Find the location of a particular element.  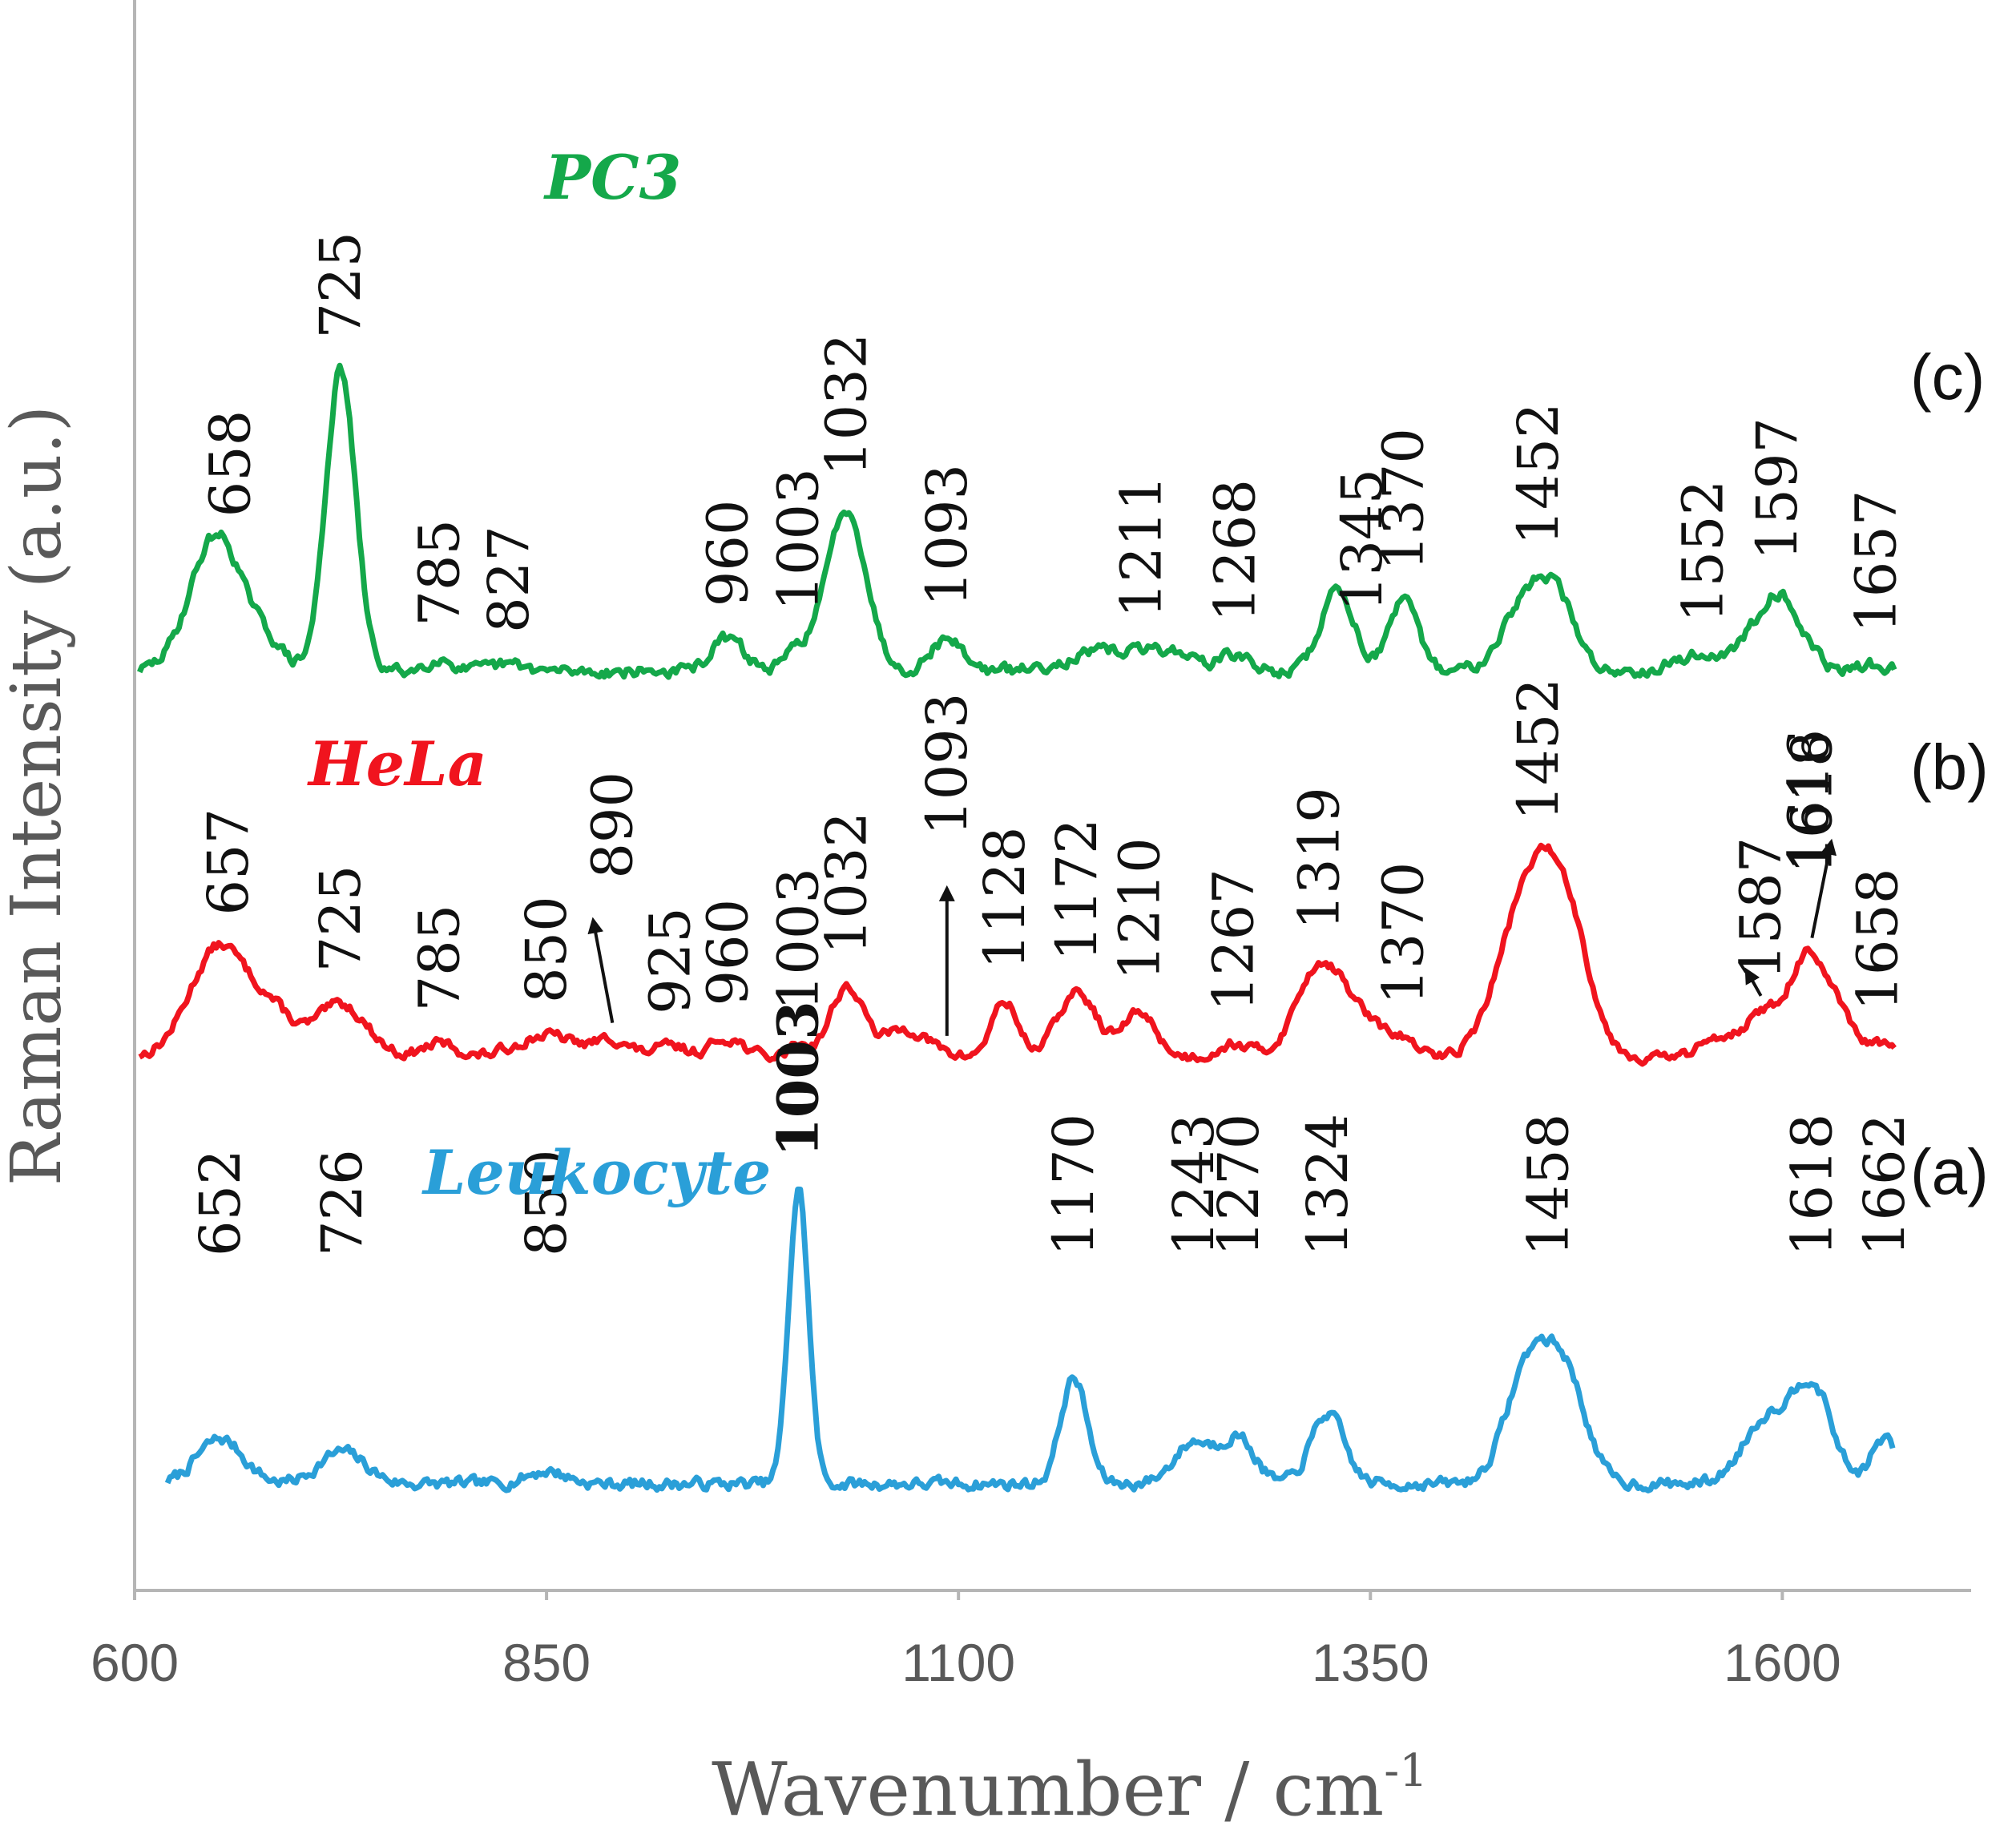

peak-label: 1597 is located at coordinates (1777, 488).